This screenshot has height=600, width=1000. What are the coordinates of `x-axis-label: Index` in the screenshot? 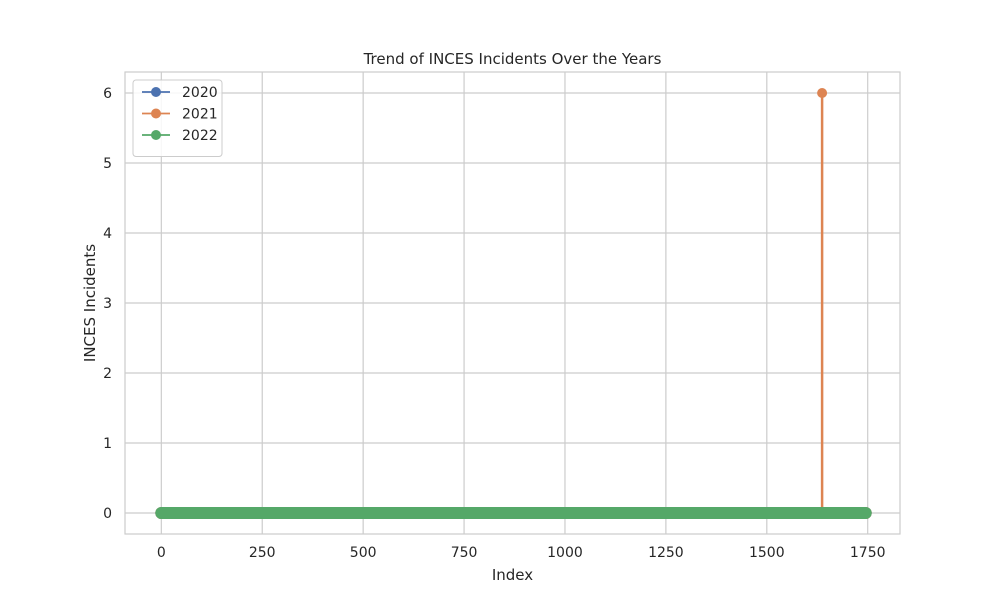 It's located at (512, 575).